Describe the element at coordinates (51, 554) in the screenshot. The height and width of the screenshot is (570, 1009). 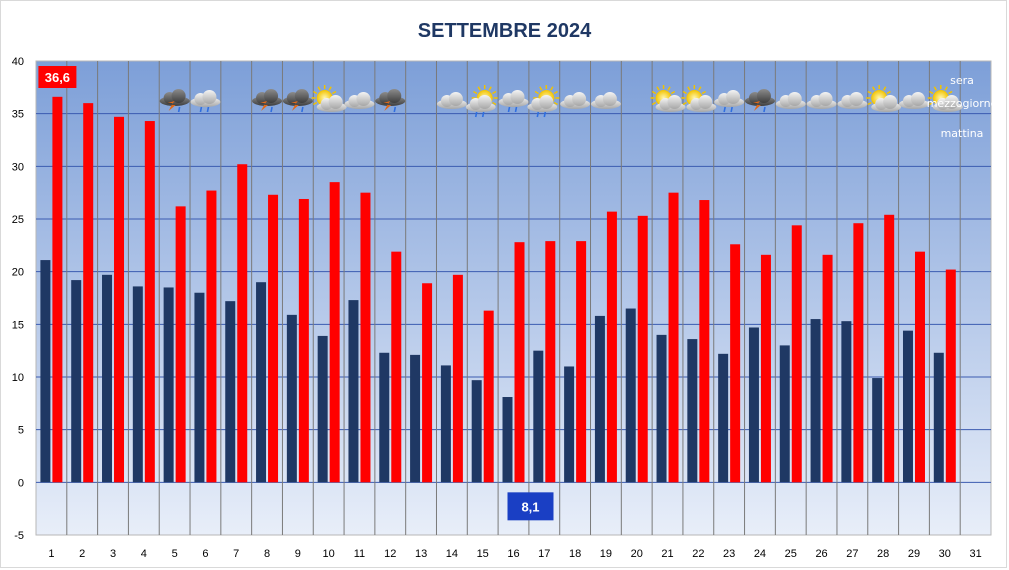
I see `x-tick-label: 1` at that location.